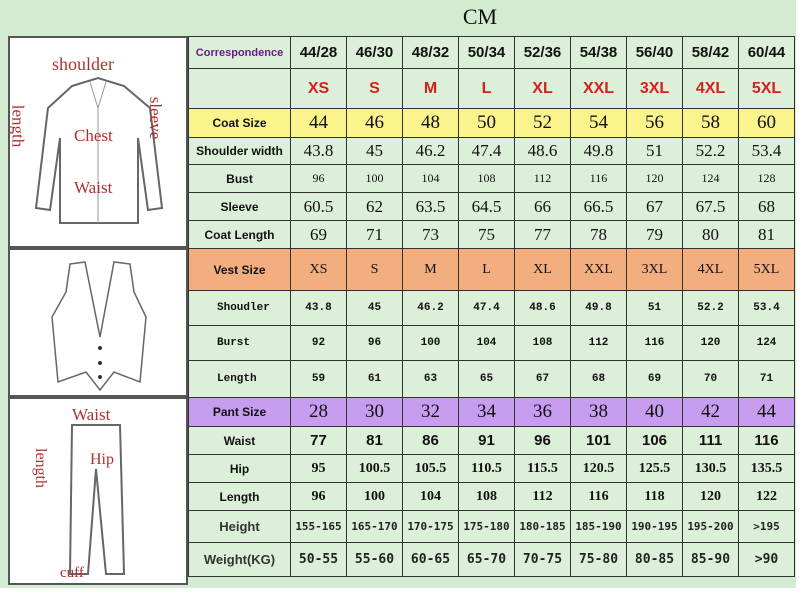  Describe the element at coordinates (710, 343) in the screenshot. I see `vest-row-value: 120` at that location.